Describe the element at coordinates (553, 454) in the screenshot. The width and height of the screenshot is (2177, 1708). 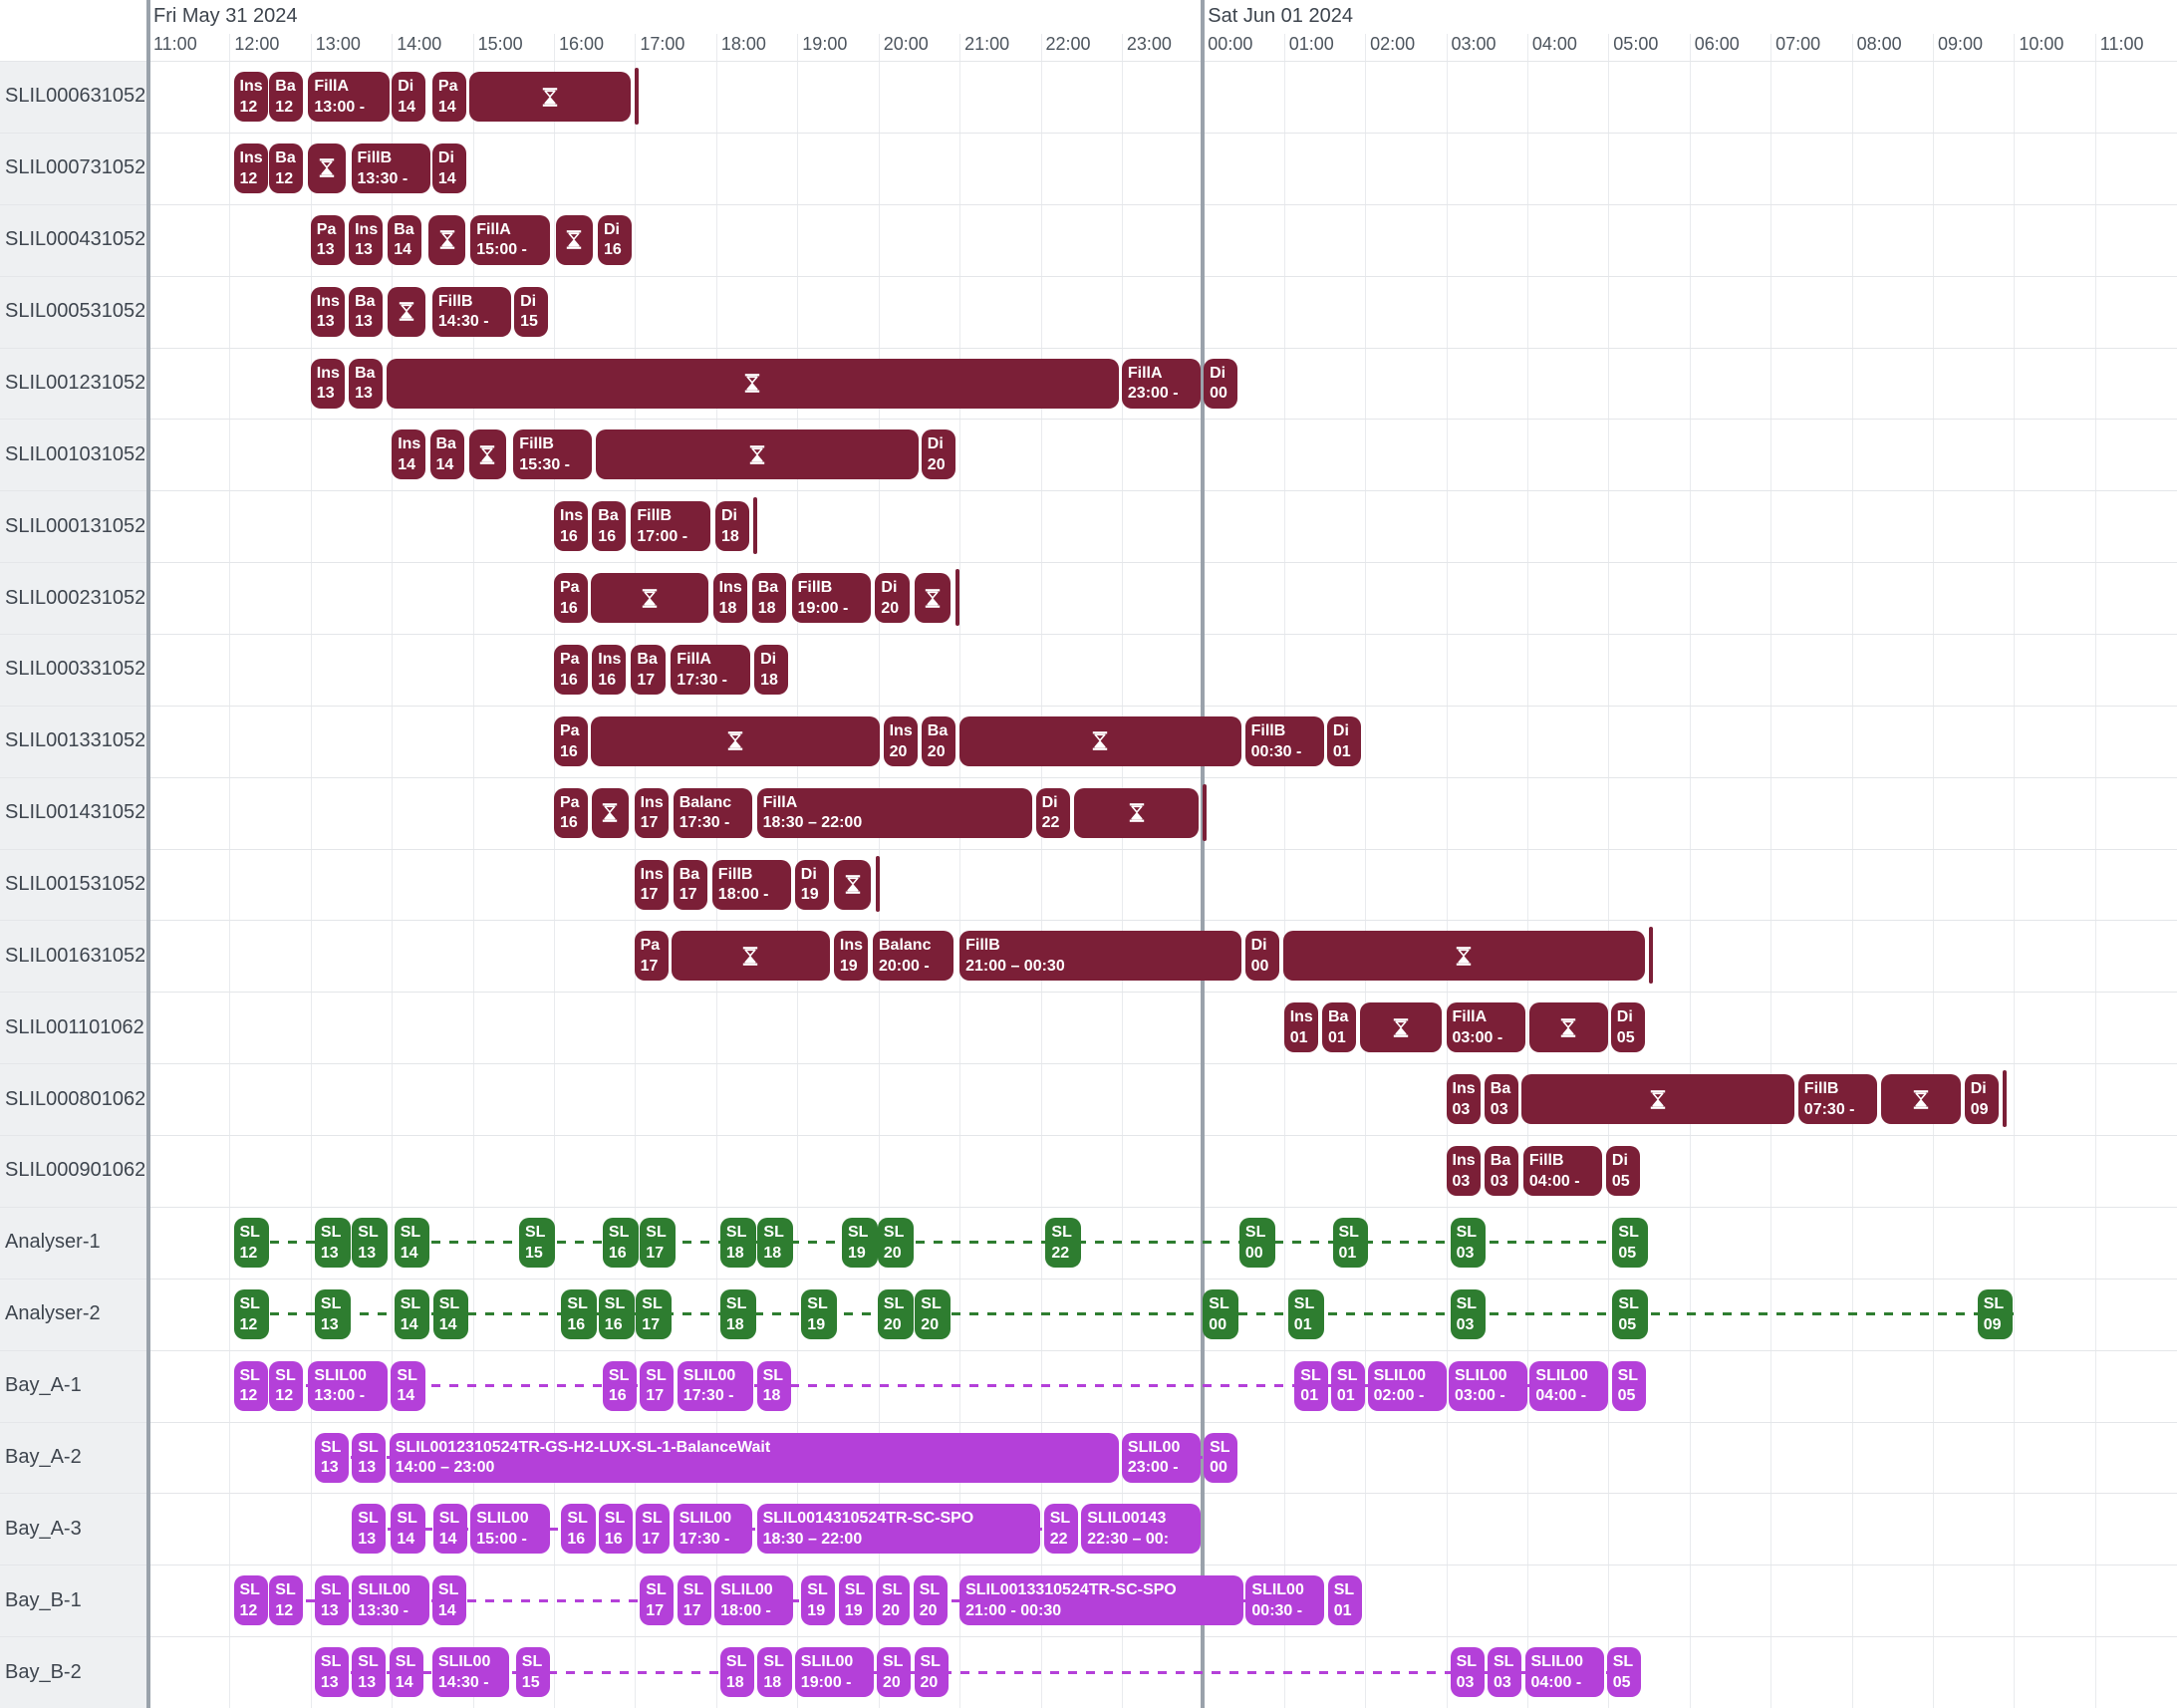
I see `task-block: FillB 15:30 -` at that location.